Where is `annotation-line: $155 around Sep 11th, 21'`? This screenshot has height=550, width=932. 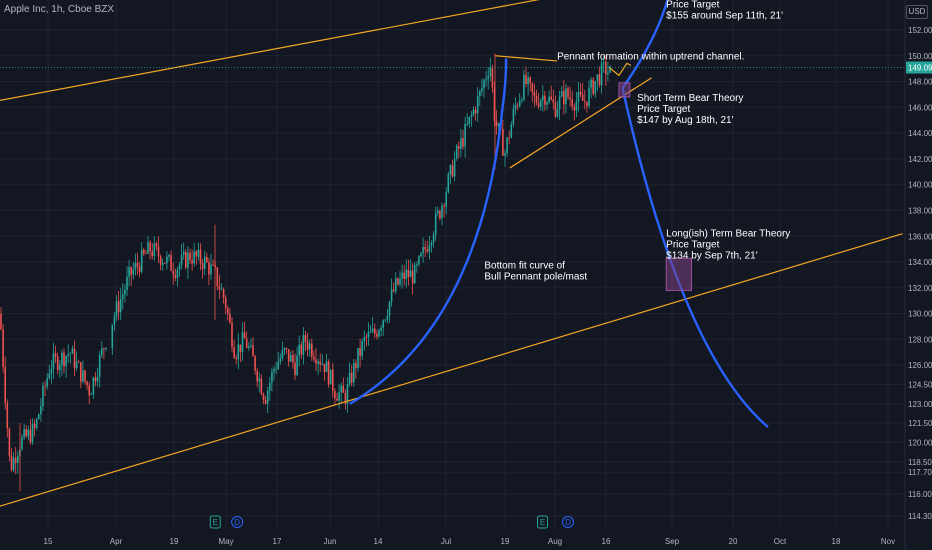 annotation-line: $155 around Sep 11th, 21' is located at coordinates (724, 15).